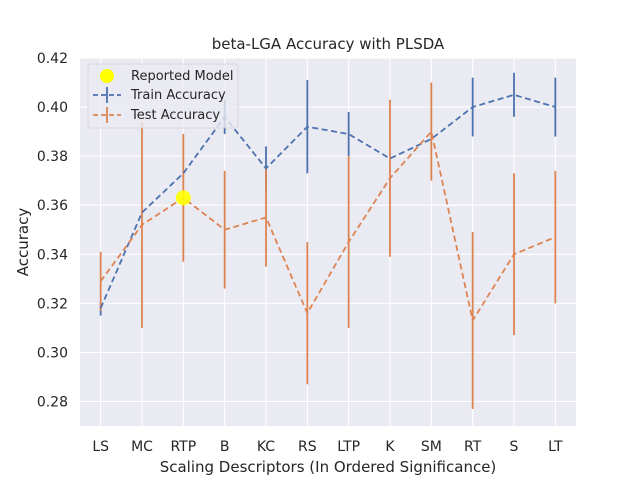 The height and width of the screenshot is (480, 640). What do you see at coordinates (52, 157) in the screenshot?
I see `y-tick-label: 0.38` at bounding box center [52, 157].